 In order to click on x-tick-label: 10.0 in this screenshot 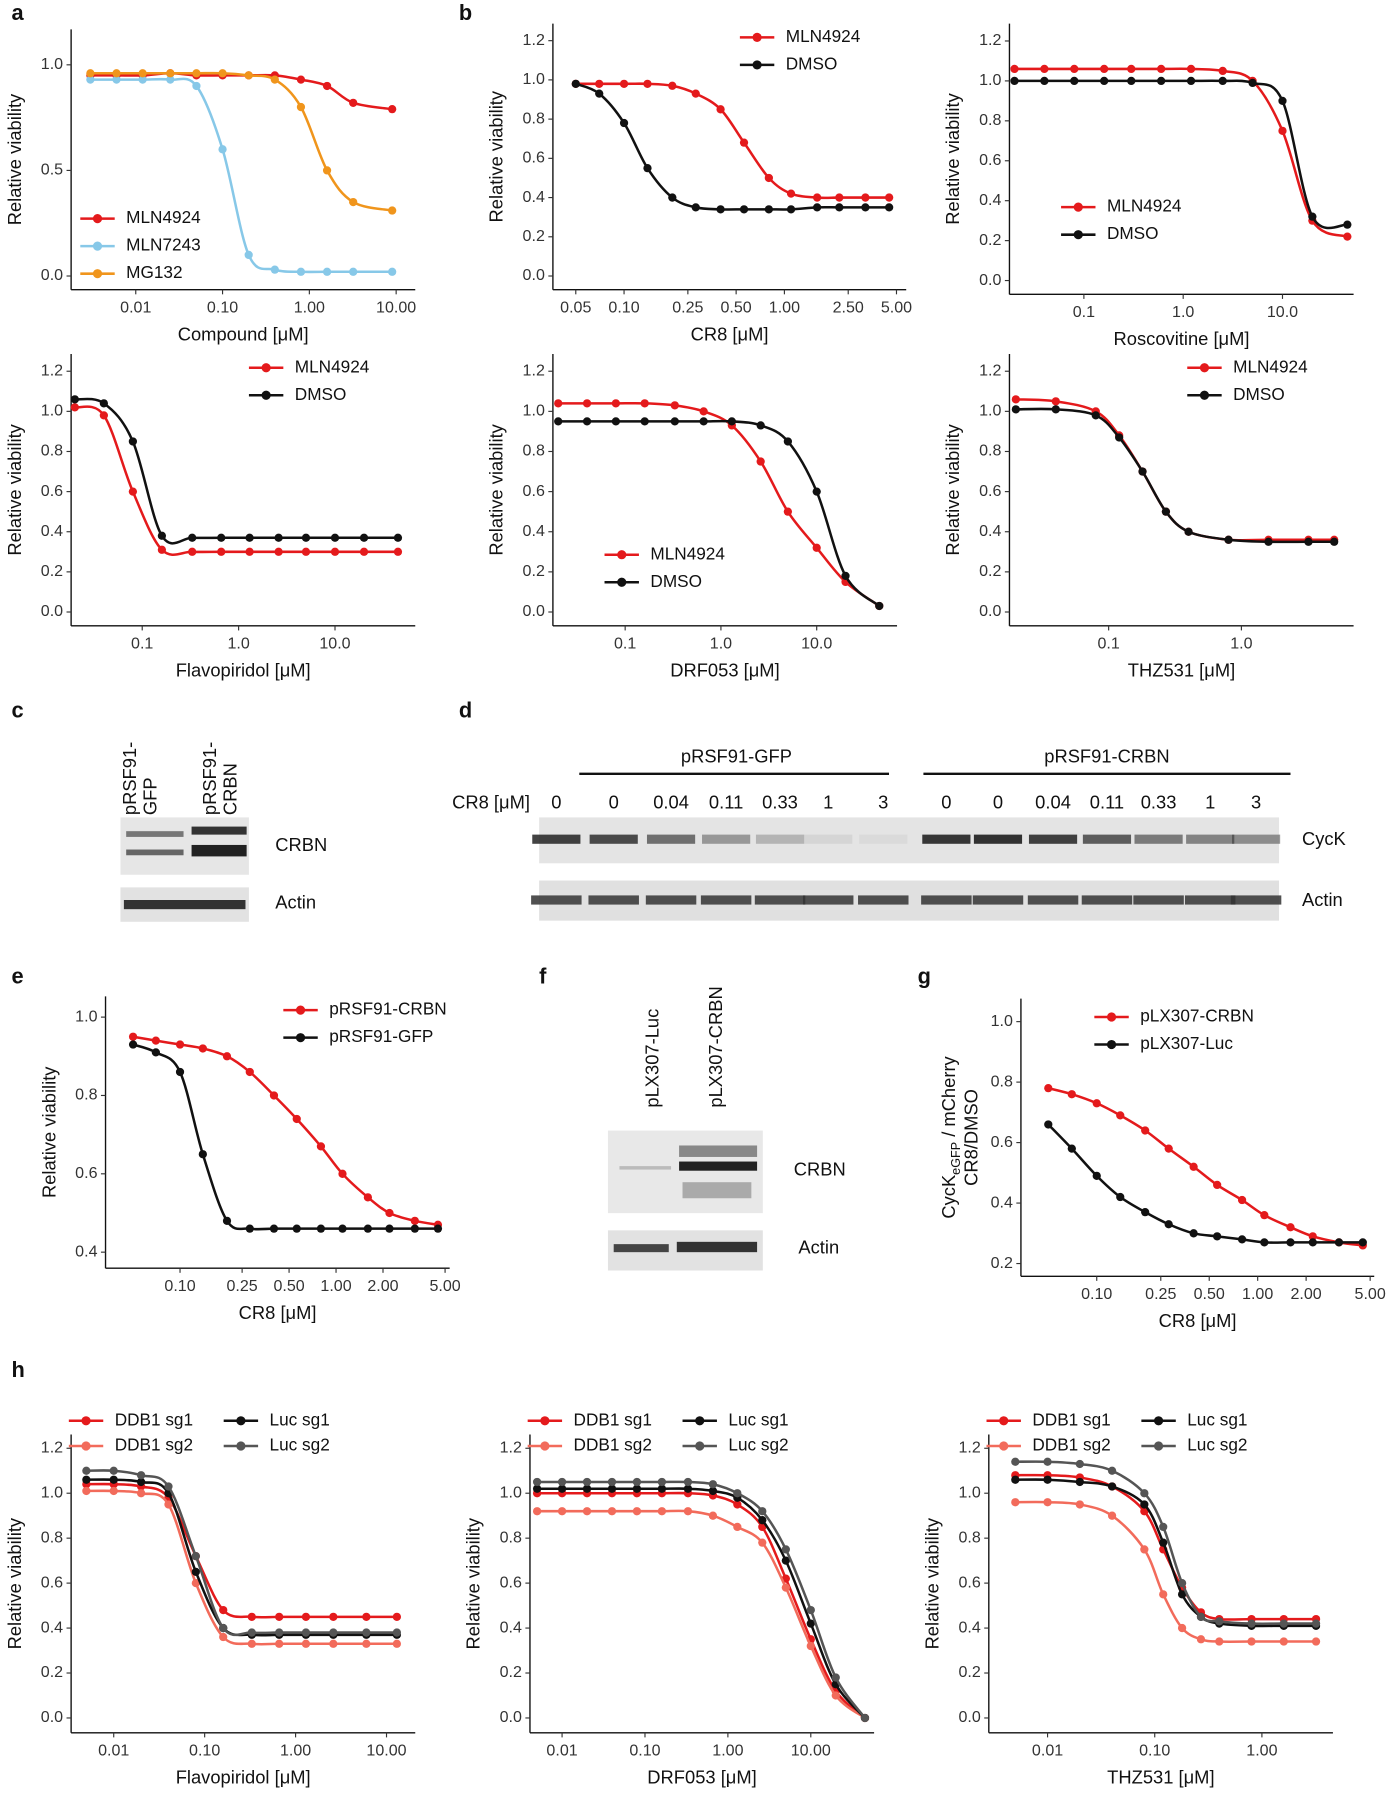, I will do `click(334, 643)`.